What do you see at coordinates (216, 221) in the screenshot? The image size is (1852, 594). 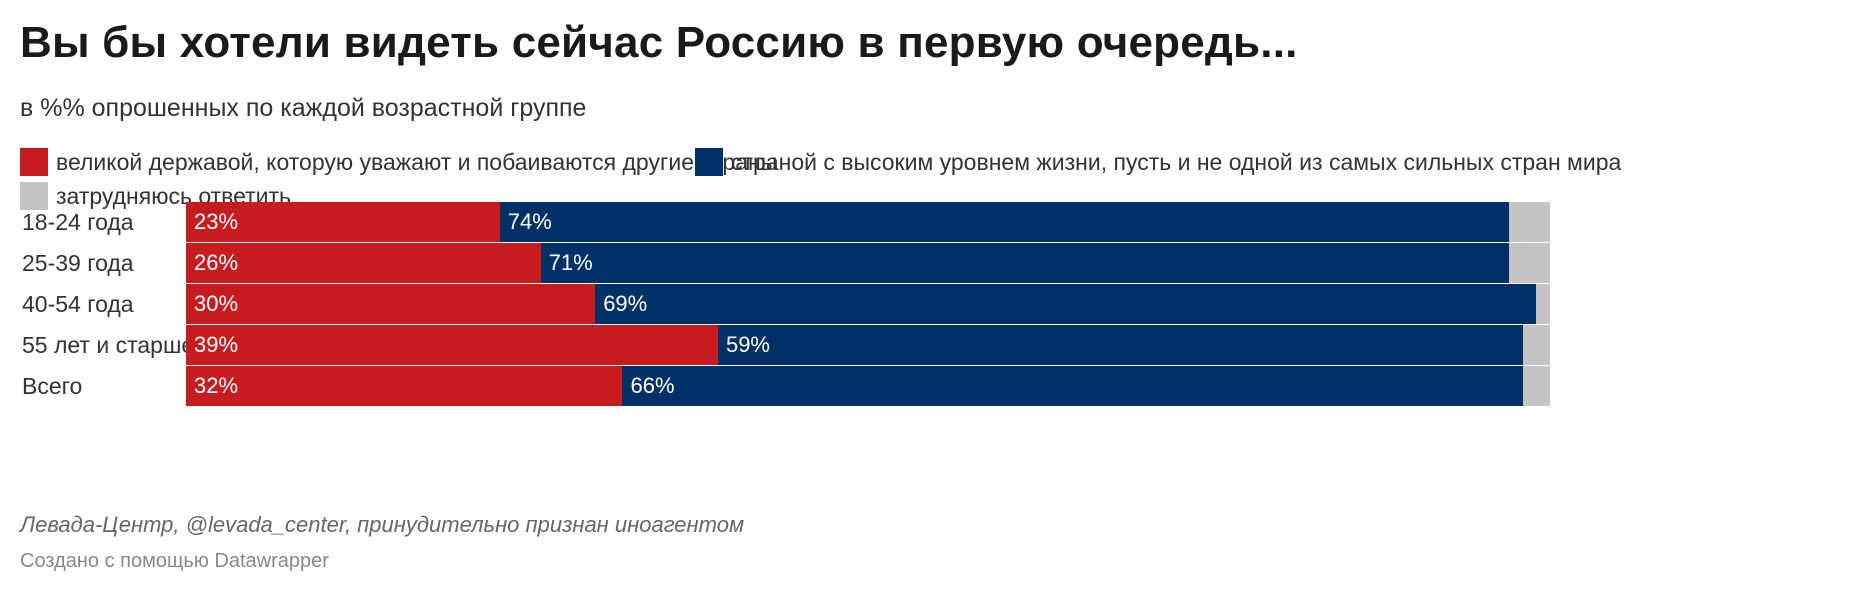 I see `bar-value-label: 23%` at bounding box center [216, 221].